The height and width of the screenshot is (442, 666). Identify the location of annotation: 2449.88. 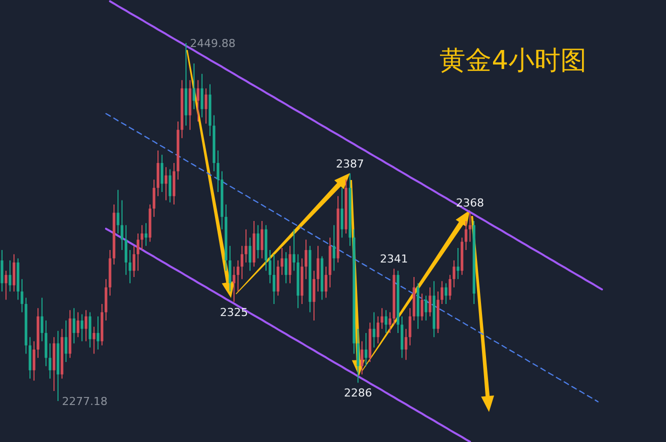
(213, 43).